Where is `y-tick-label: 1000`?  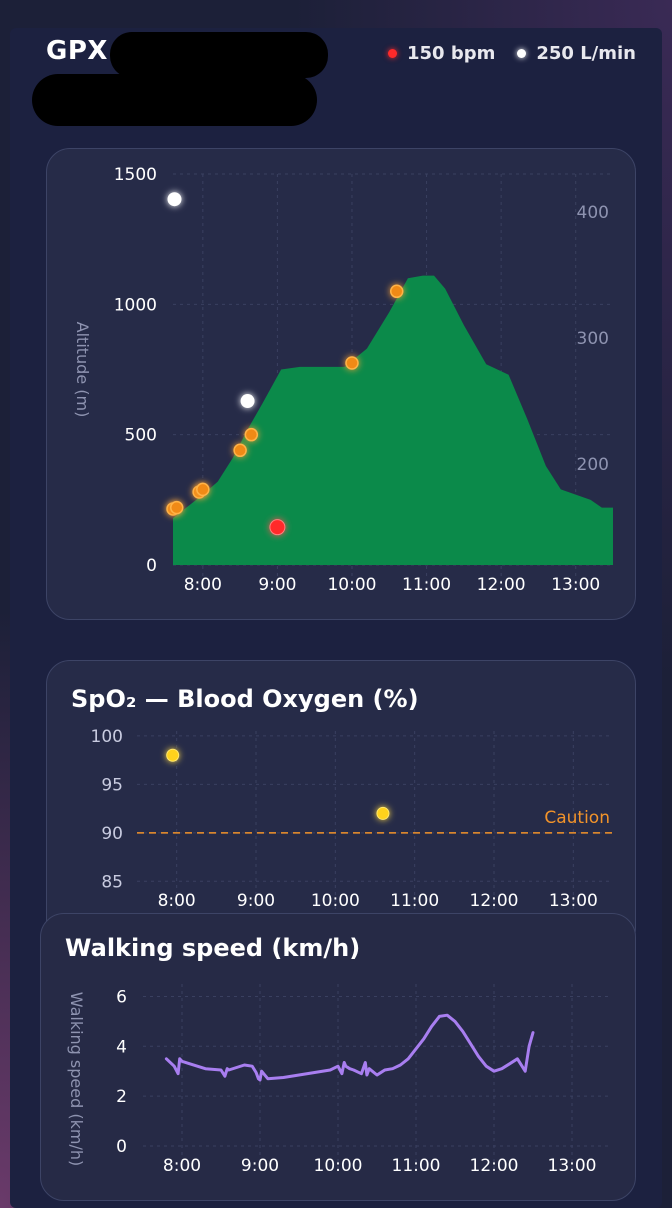
y-tick-label: 1000 is located at coordinates (135, 305).